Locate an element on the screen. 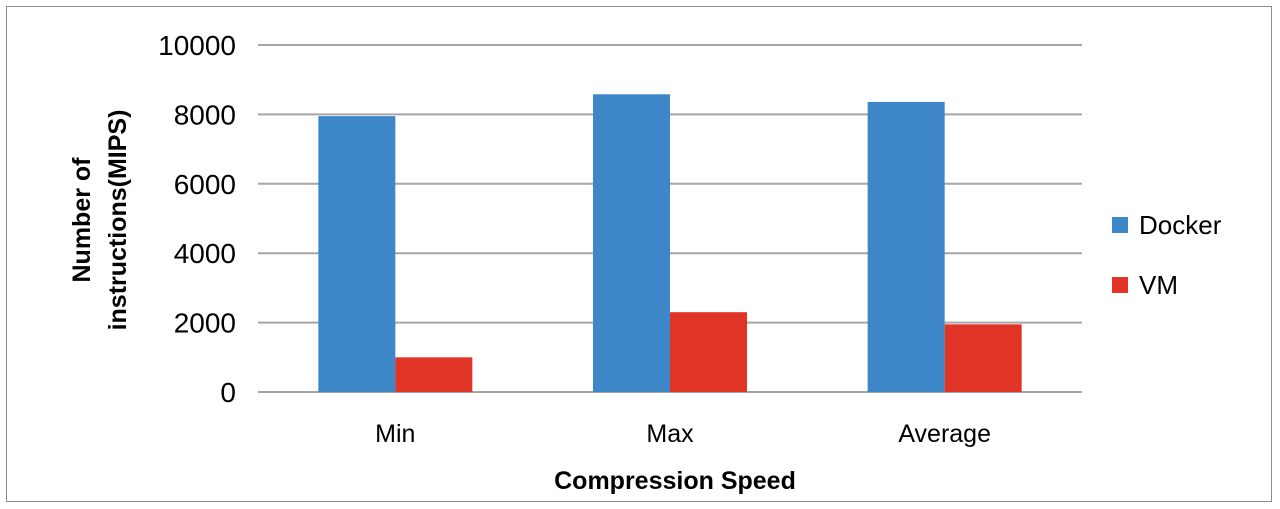 This screenshot has height=509, width=1280. bar-docker-min is located at coordinates (357, 254).